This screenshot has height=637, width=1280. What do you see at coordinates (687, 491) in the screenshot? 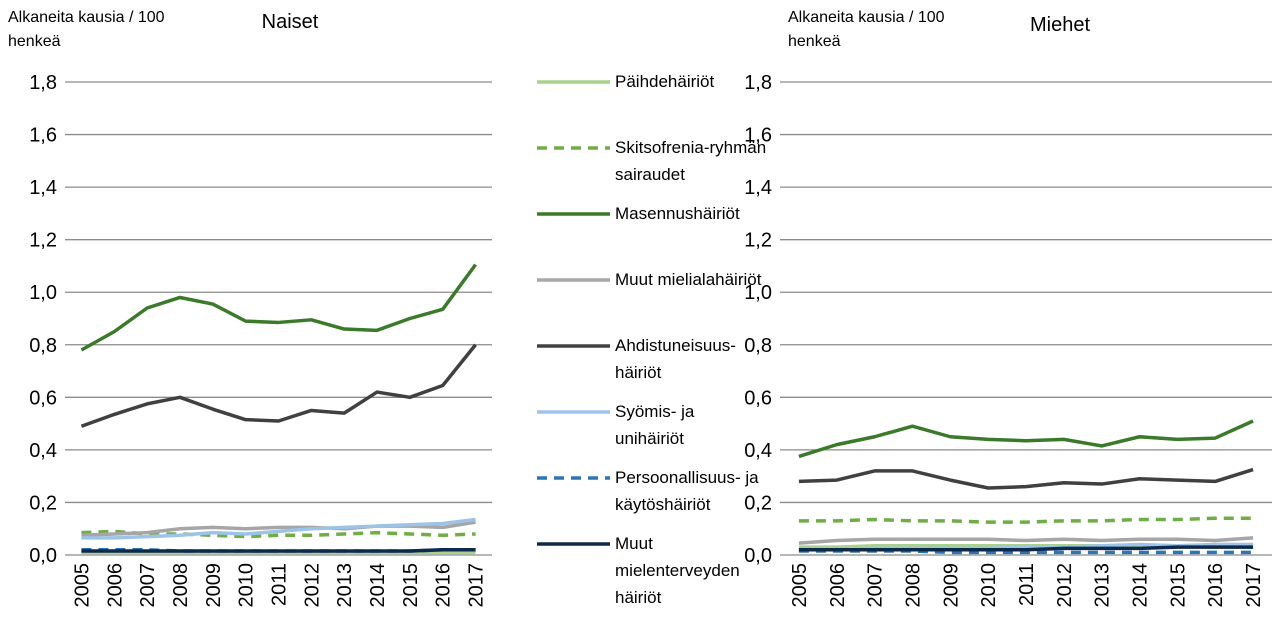
I see `legend-label: Persoonallisuus- ja käytöshäiriöt` at bounding box center [687, 491].